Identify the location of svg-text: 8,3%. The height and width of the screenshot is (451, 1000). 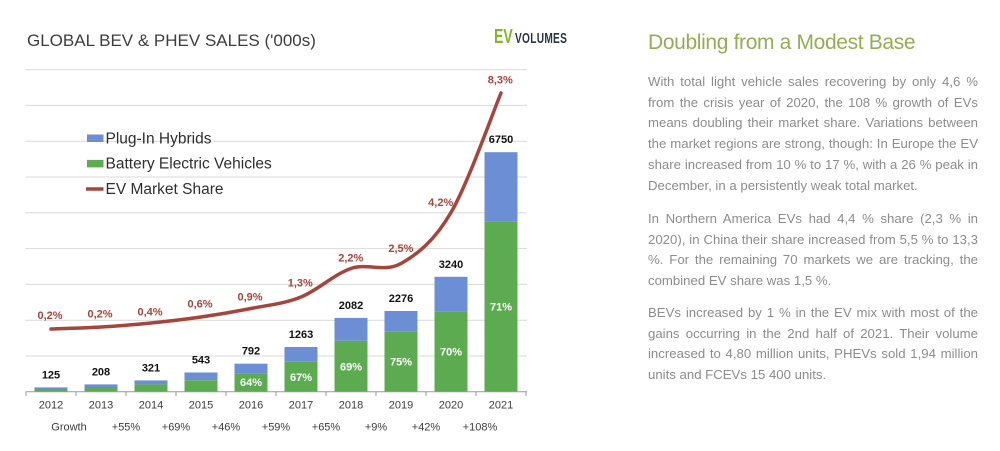
(500, 80).